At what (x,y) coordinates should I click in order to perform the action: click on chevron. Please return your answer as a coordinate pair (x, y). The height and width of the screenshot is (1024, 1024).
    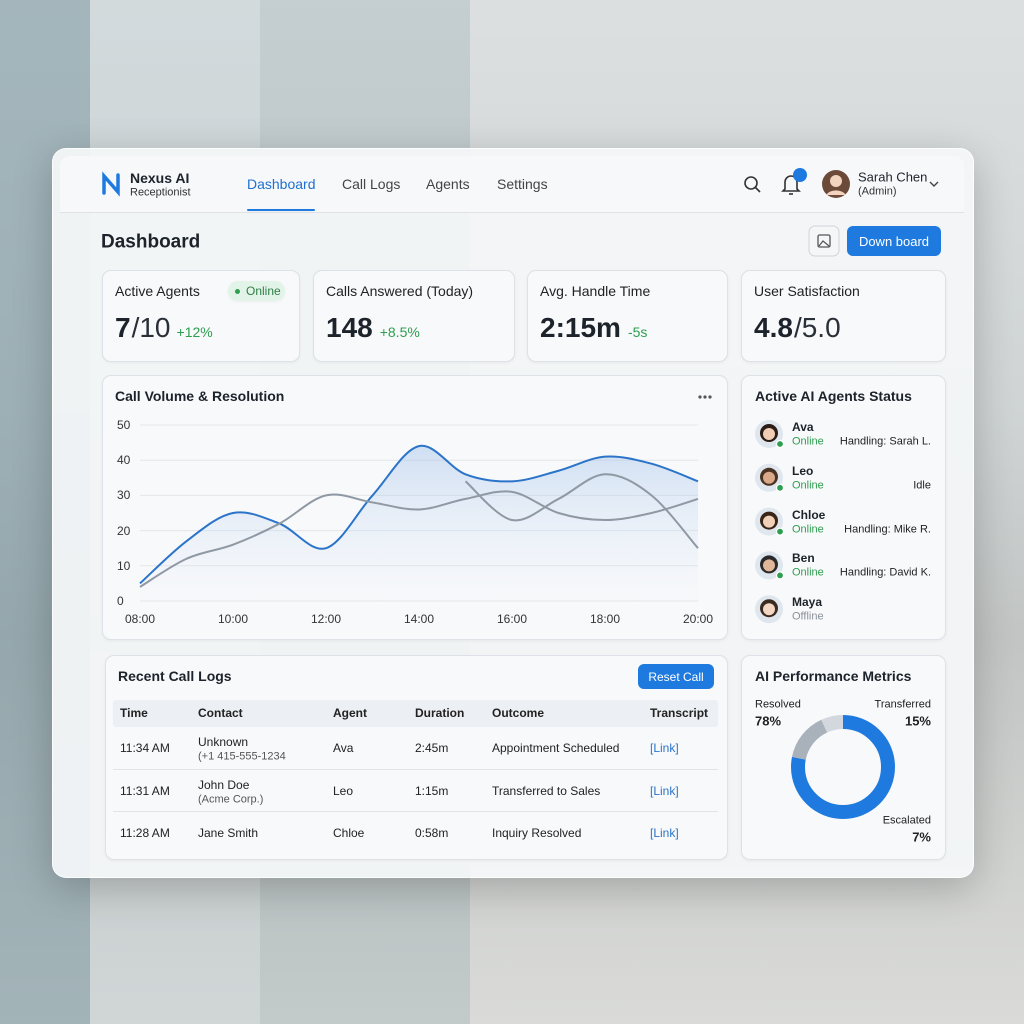
    Looking at the image, I should click on (934, 184).